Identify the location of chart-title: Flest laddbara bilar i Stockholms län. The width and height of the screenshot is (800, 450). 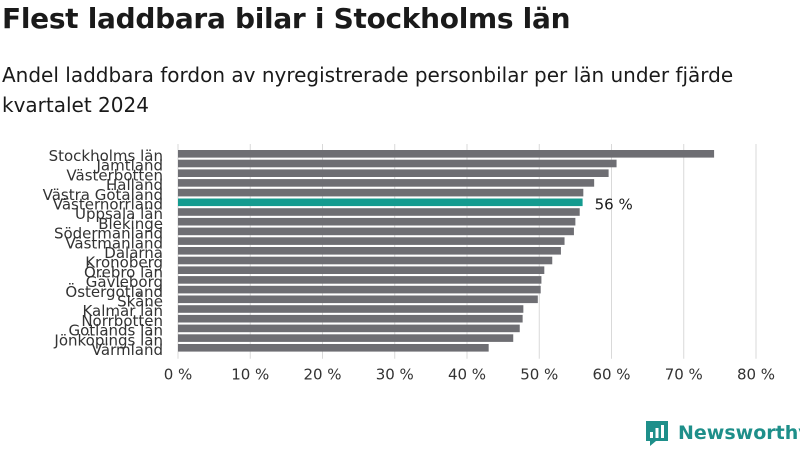
(286, 18).